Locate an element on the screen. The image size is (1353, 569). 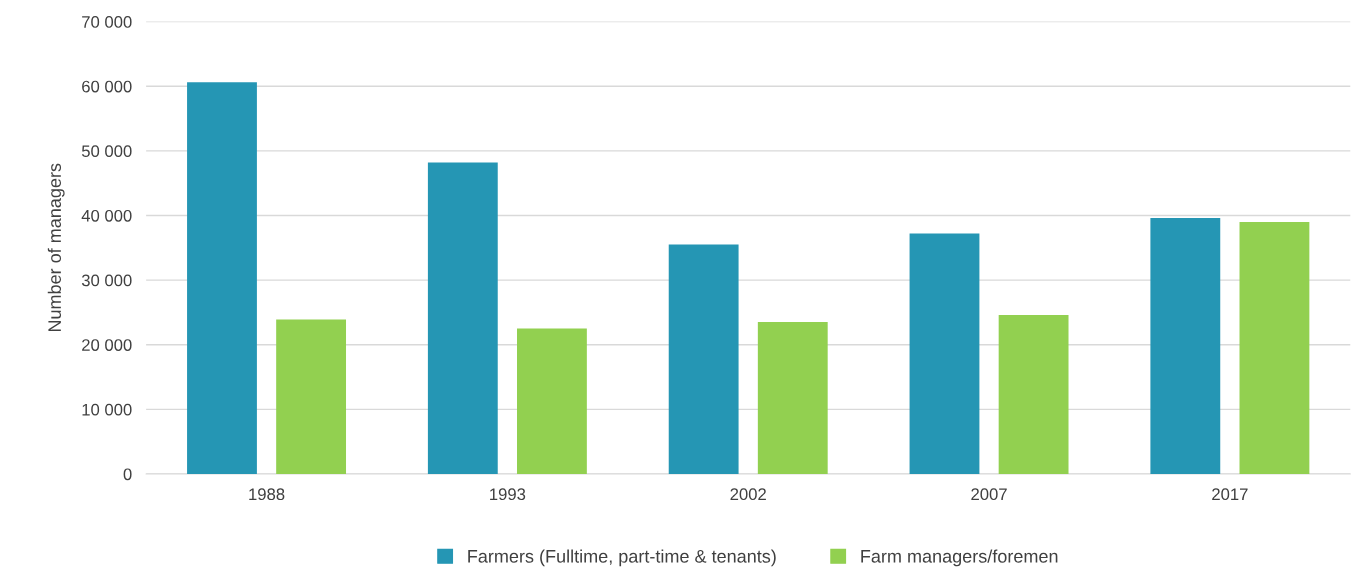
y-tick-label: 40 000 is located at coordinates (106, 215).